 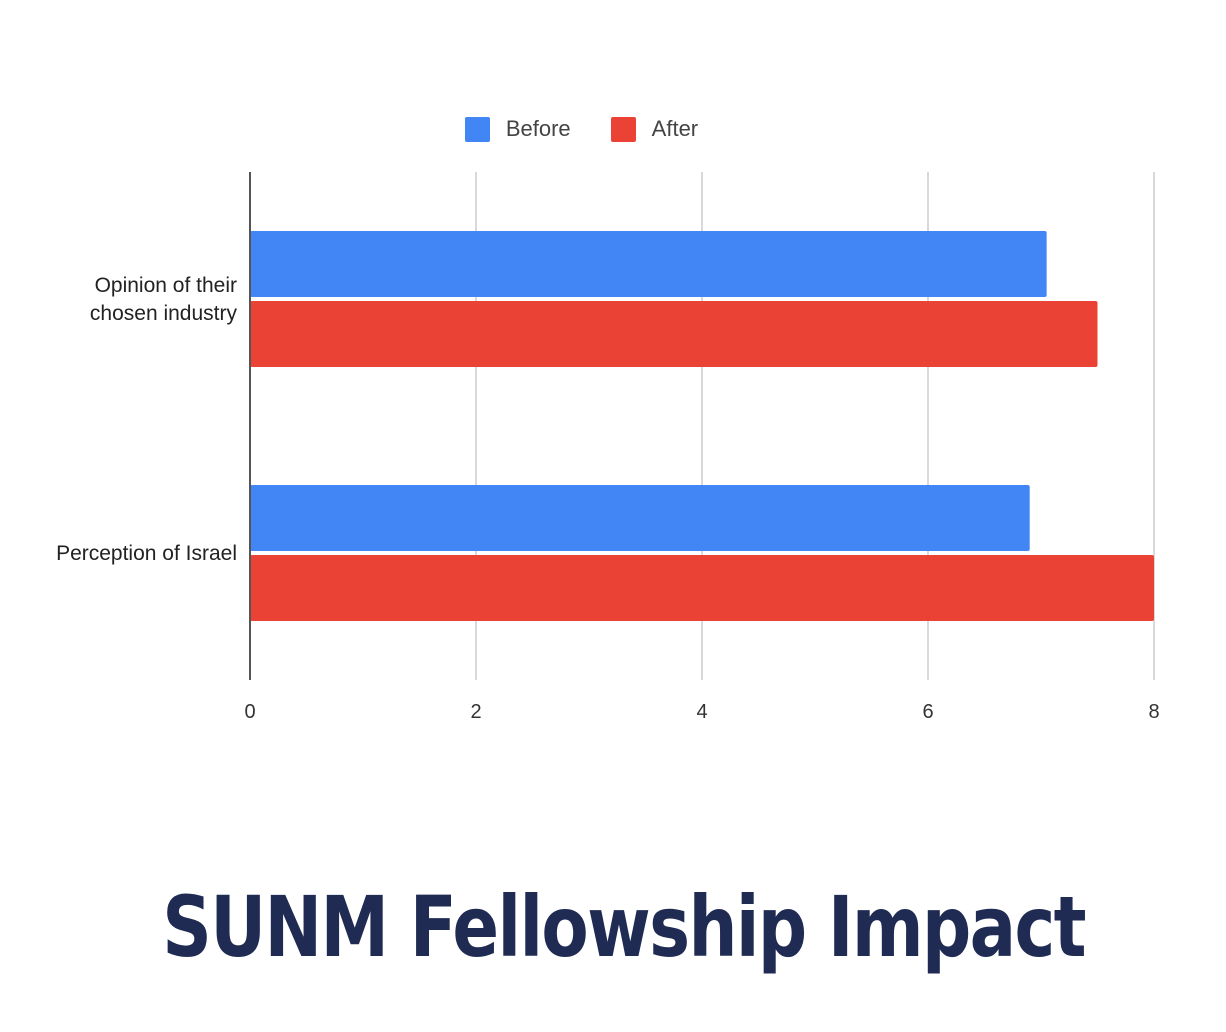 What do you see at coordinates (146, 553) in the screenshot?
I see `category-label-2-line-1: Perception of Israel` at bounding box center [146, 553].